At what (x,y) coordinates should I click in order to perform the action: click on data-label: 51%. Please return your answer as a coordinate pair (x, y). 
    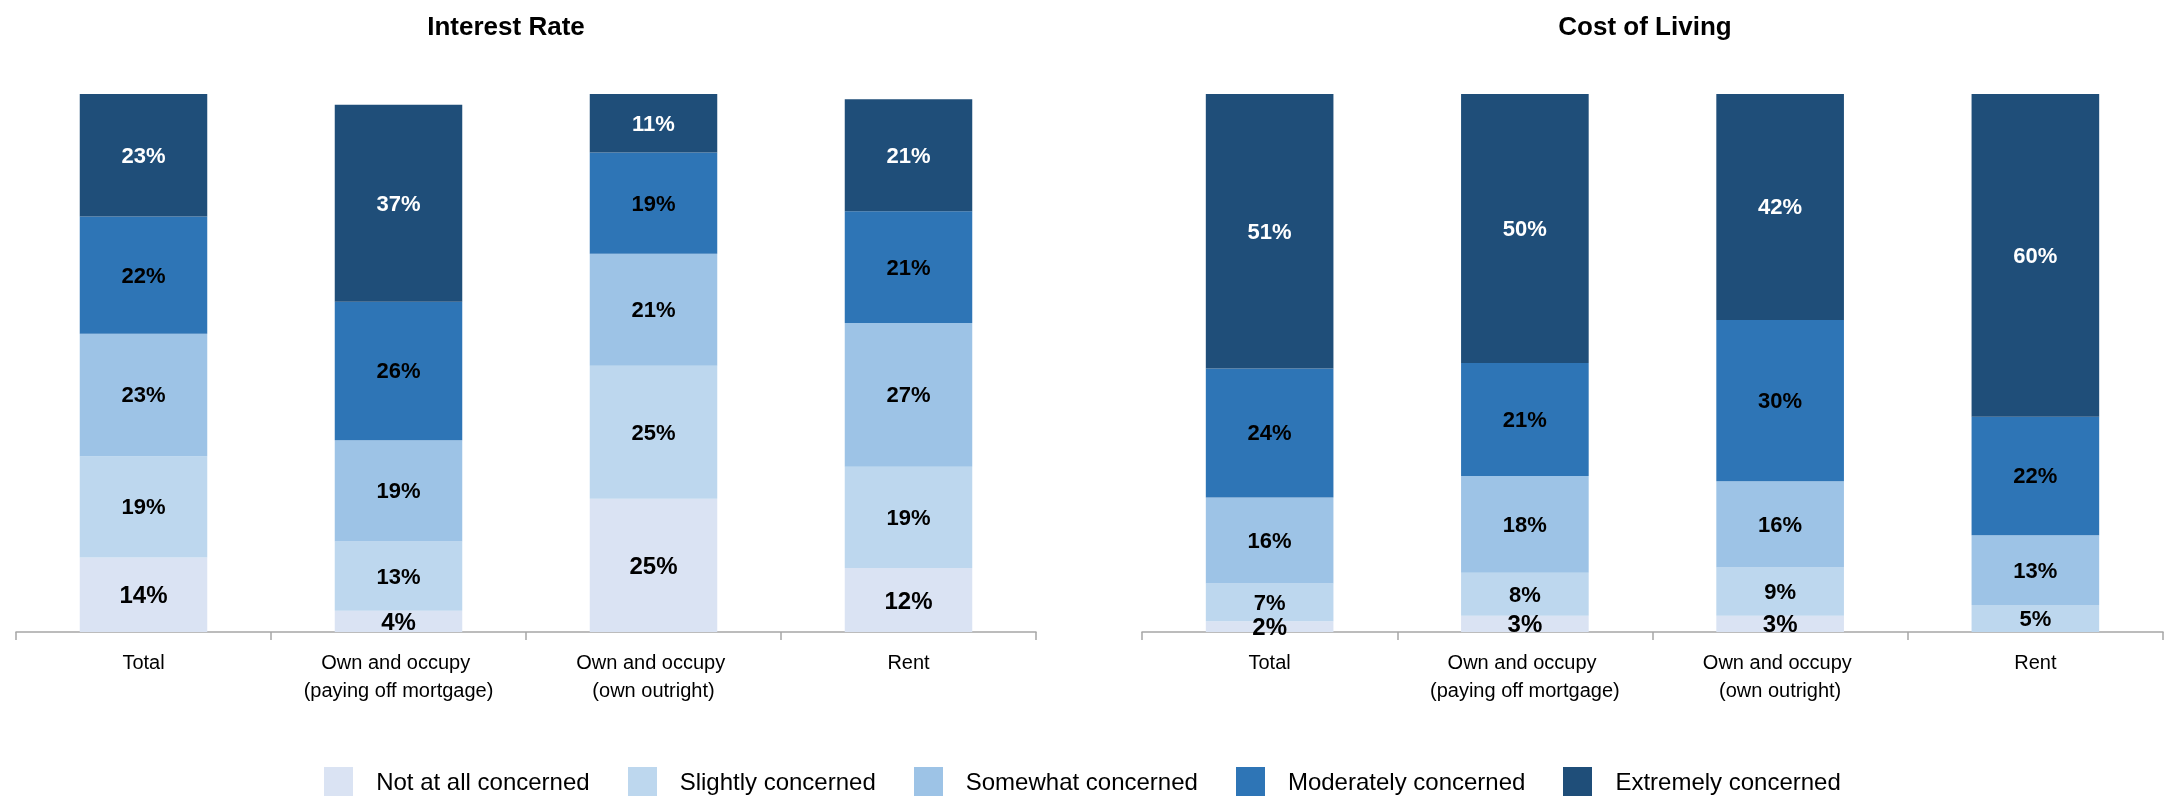
    Looking at the image, I should click on (1269, 231).